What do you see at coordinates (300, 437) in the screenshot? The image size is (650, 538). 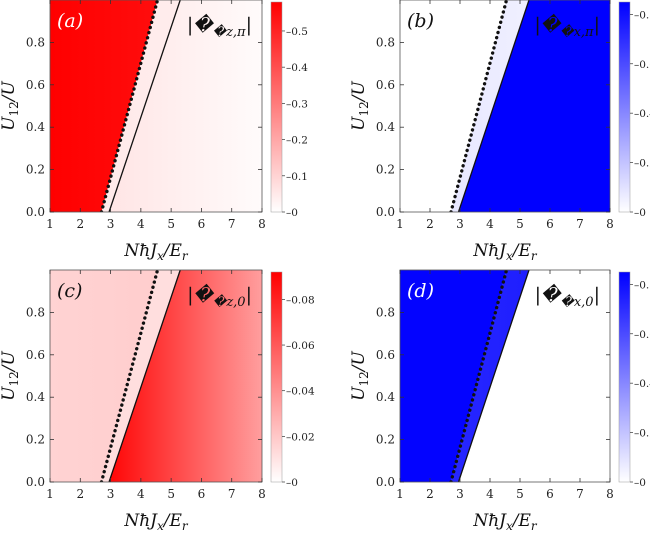 I see `colorbar-tick-label: –0.02` at bounding box center [300, 437].